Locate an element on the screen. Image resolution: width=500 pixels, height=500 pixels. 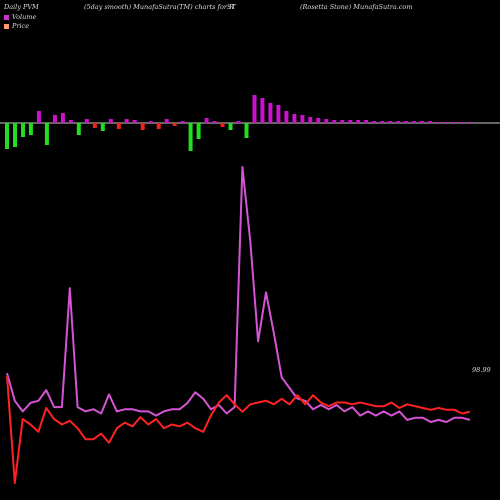
legend-volume-label: Volume is located at coordinates (24, 17).